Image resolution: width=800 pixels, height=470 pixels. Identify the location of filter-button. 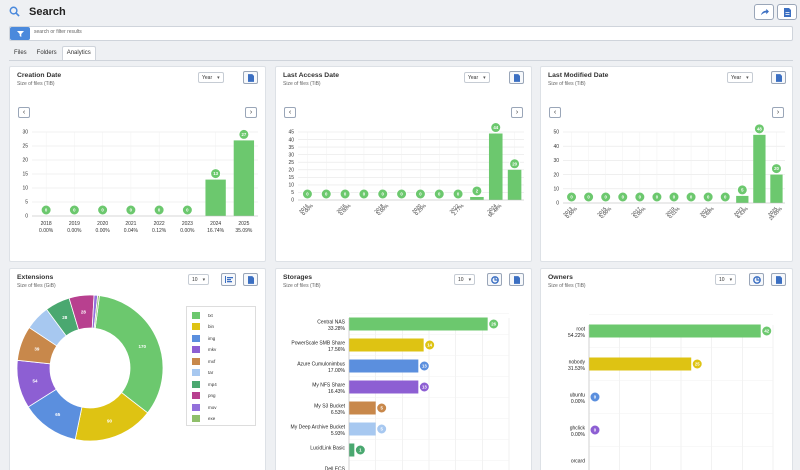
(20, 33).